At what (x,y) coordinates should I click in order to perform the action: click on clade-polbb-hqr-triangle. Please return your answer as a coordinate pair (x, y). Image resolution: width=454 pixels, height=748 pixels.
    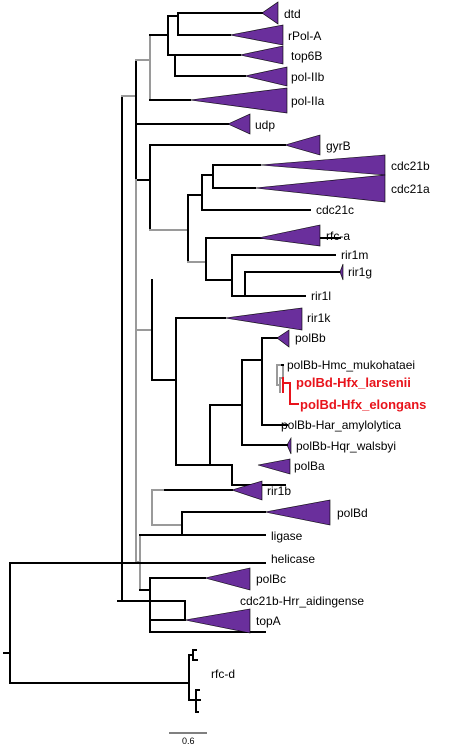
    Looking at the image, I should click on (289, 445).